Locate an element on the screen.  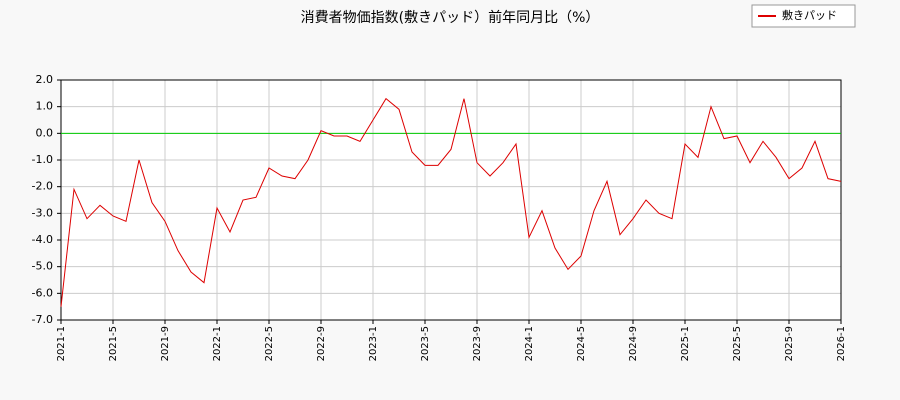
y-tick-label: -6.0 is located at coordinates (42, 292).